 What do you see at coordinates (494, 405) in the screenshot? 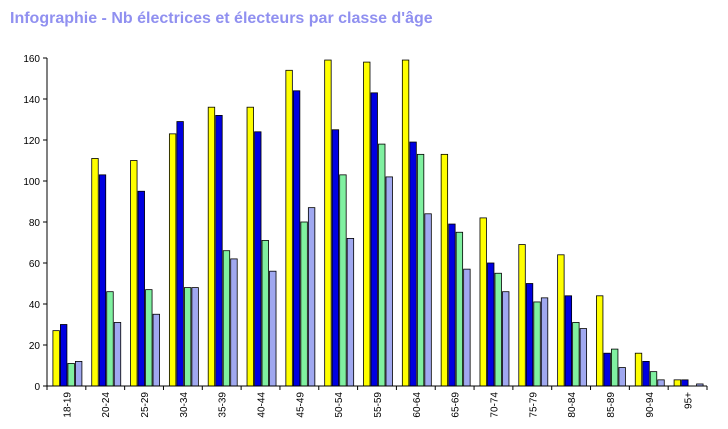
I see `x-tick-label: 70-74` at bounding box center [494, 405].